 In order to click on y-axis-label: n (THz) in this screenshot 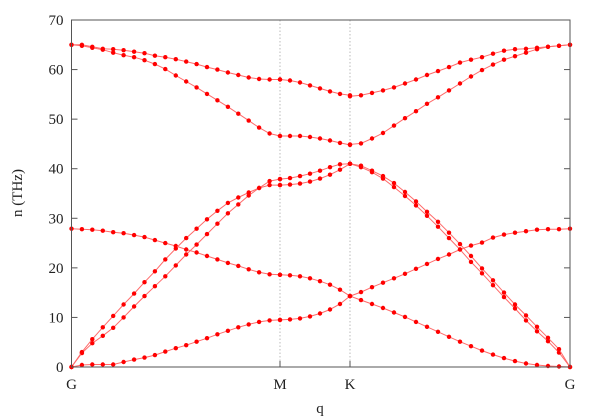, I will do `click(18, 193)`.